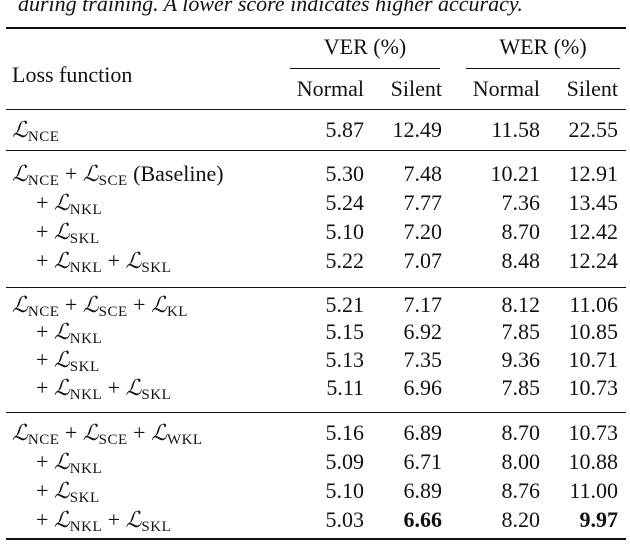  What do you see at coordinates (345, 129) in the screenshot?
I see `cell-0-ver-normal: 5.87` at bounding box center [345, 129].